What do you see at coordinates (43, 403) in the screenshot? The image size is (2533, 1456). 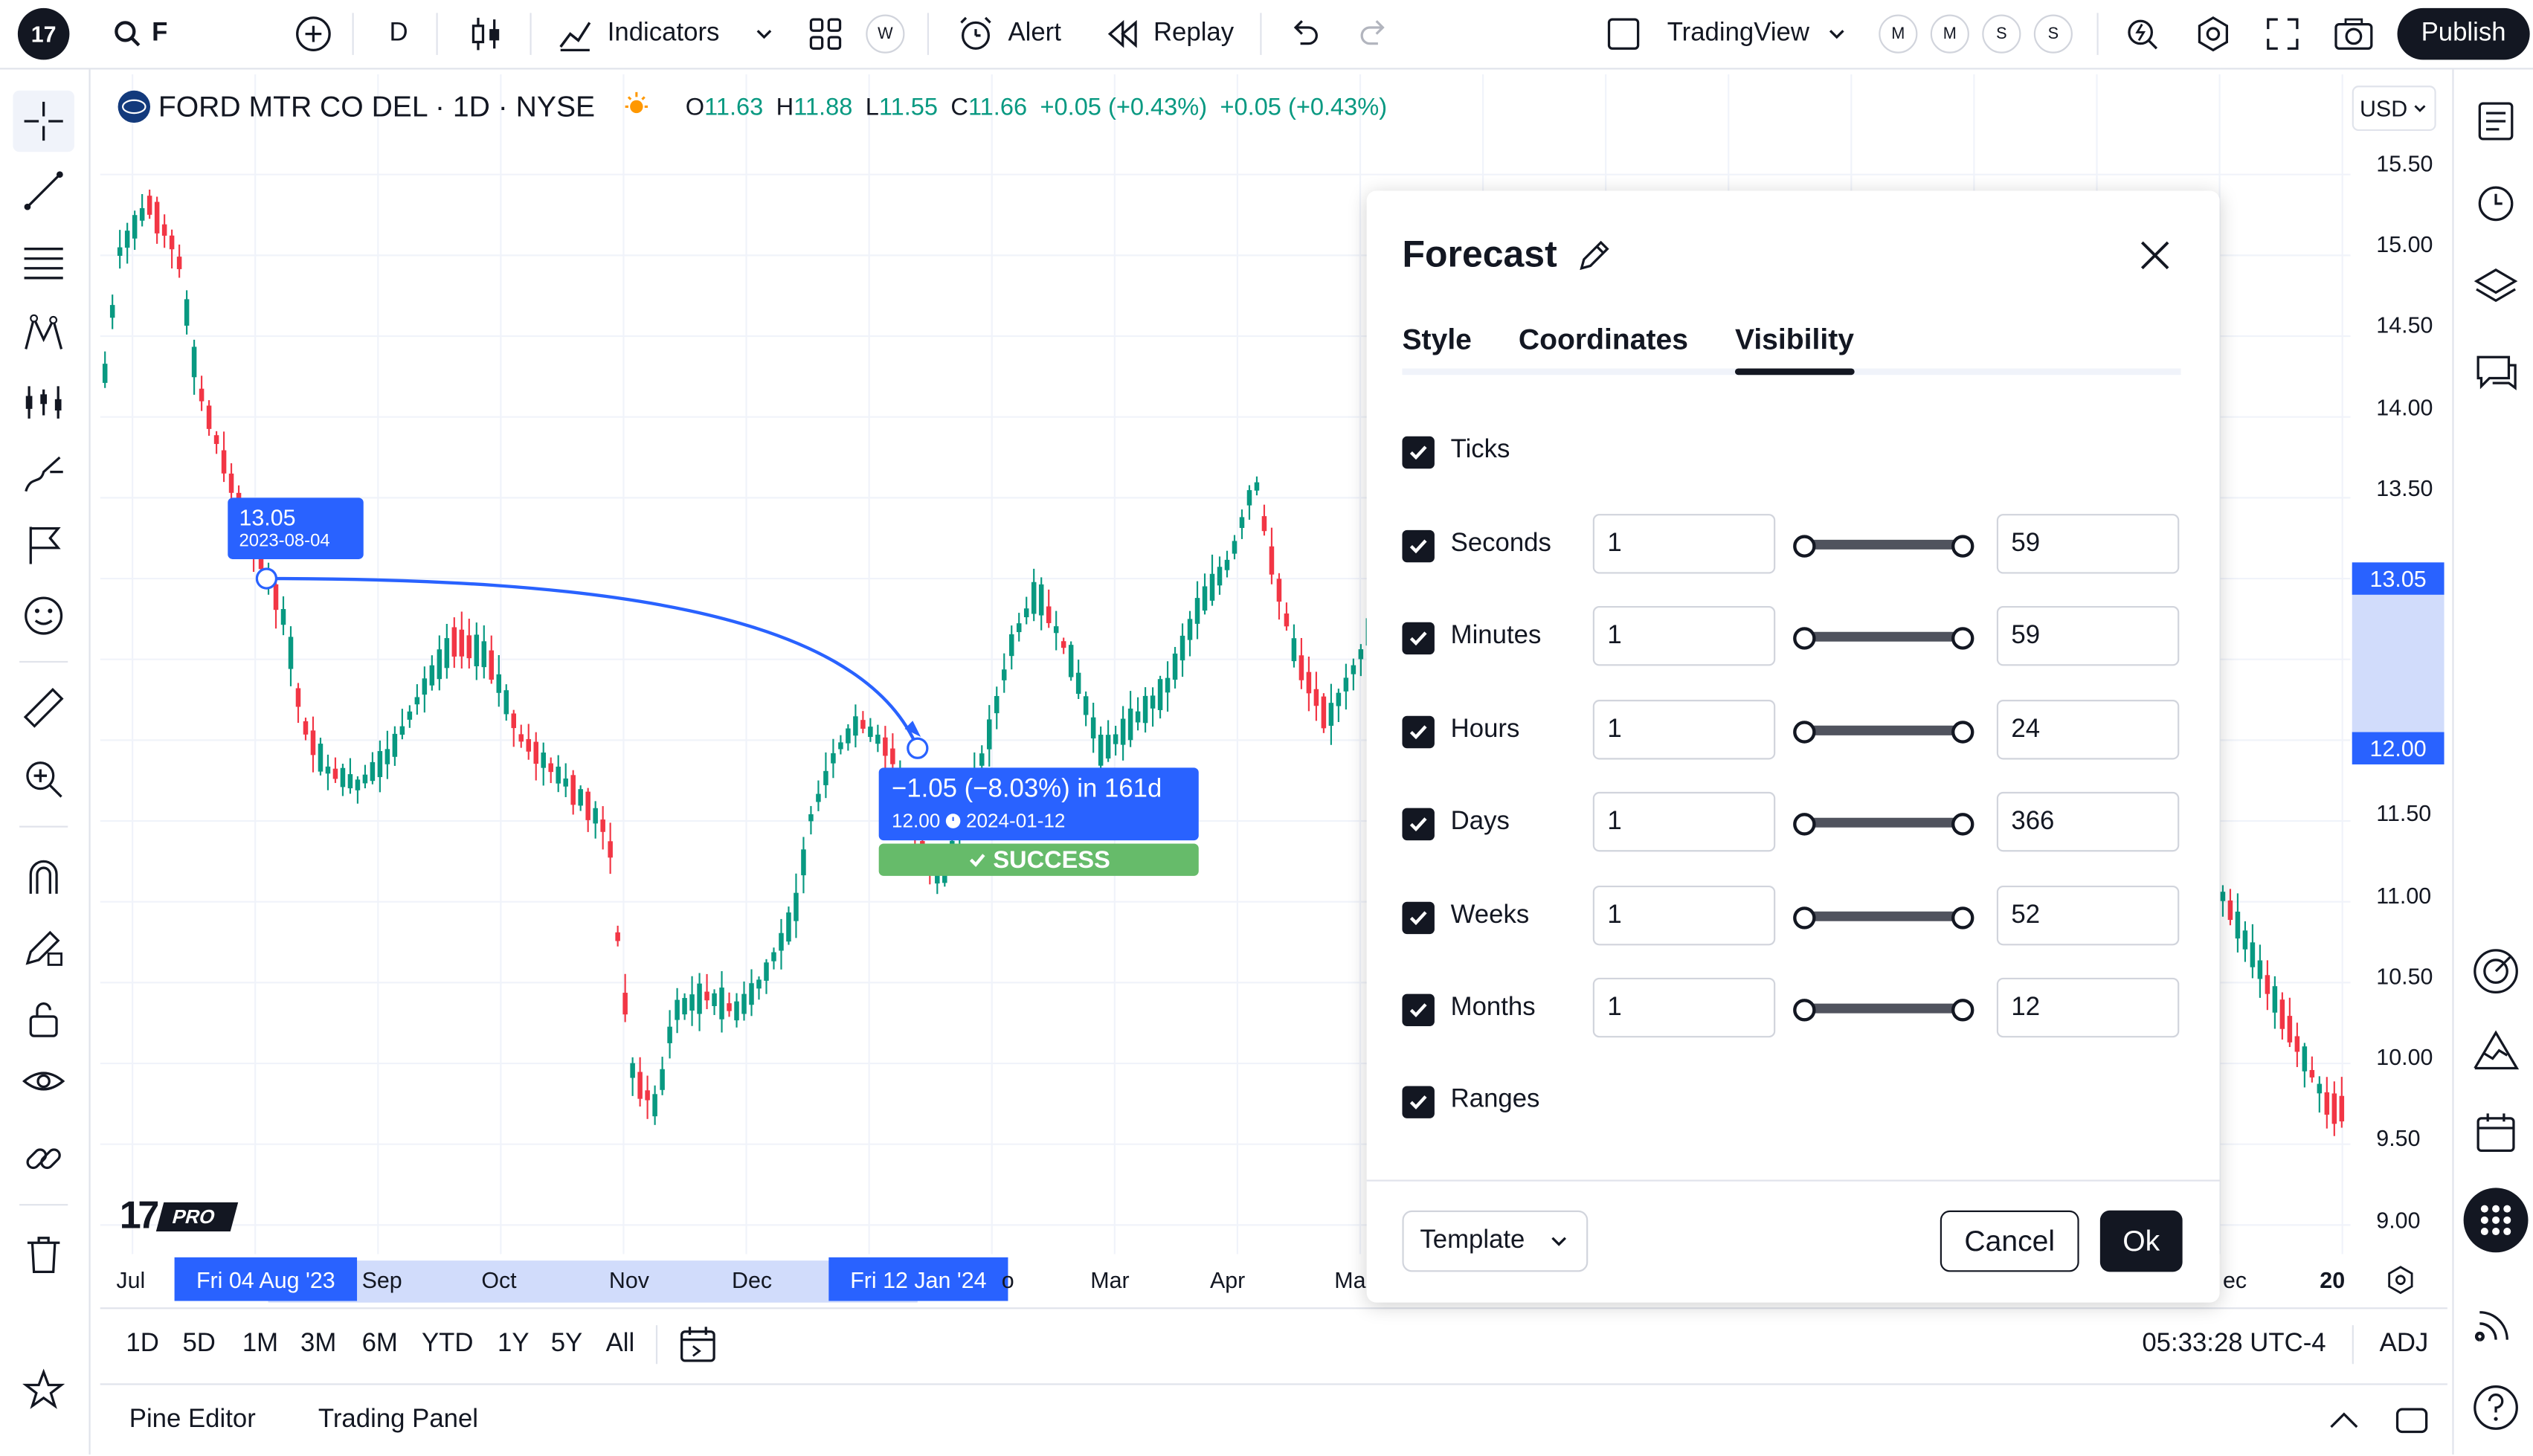 I see `prediction-tool` at bounding box center [43, 403].